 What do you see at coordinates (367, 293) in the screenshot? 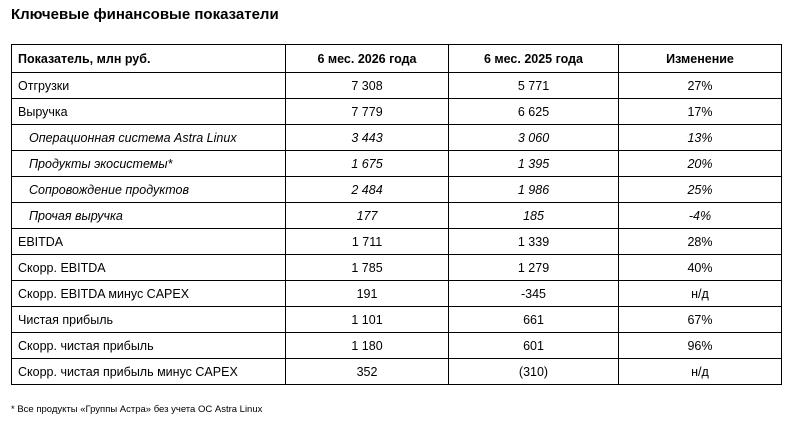
I see `value-2026: 191` at bounding box center [367, 293].